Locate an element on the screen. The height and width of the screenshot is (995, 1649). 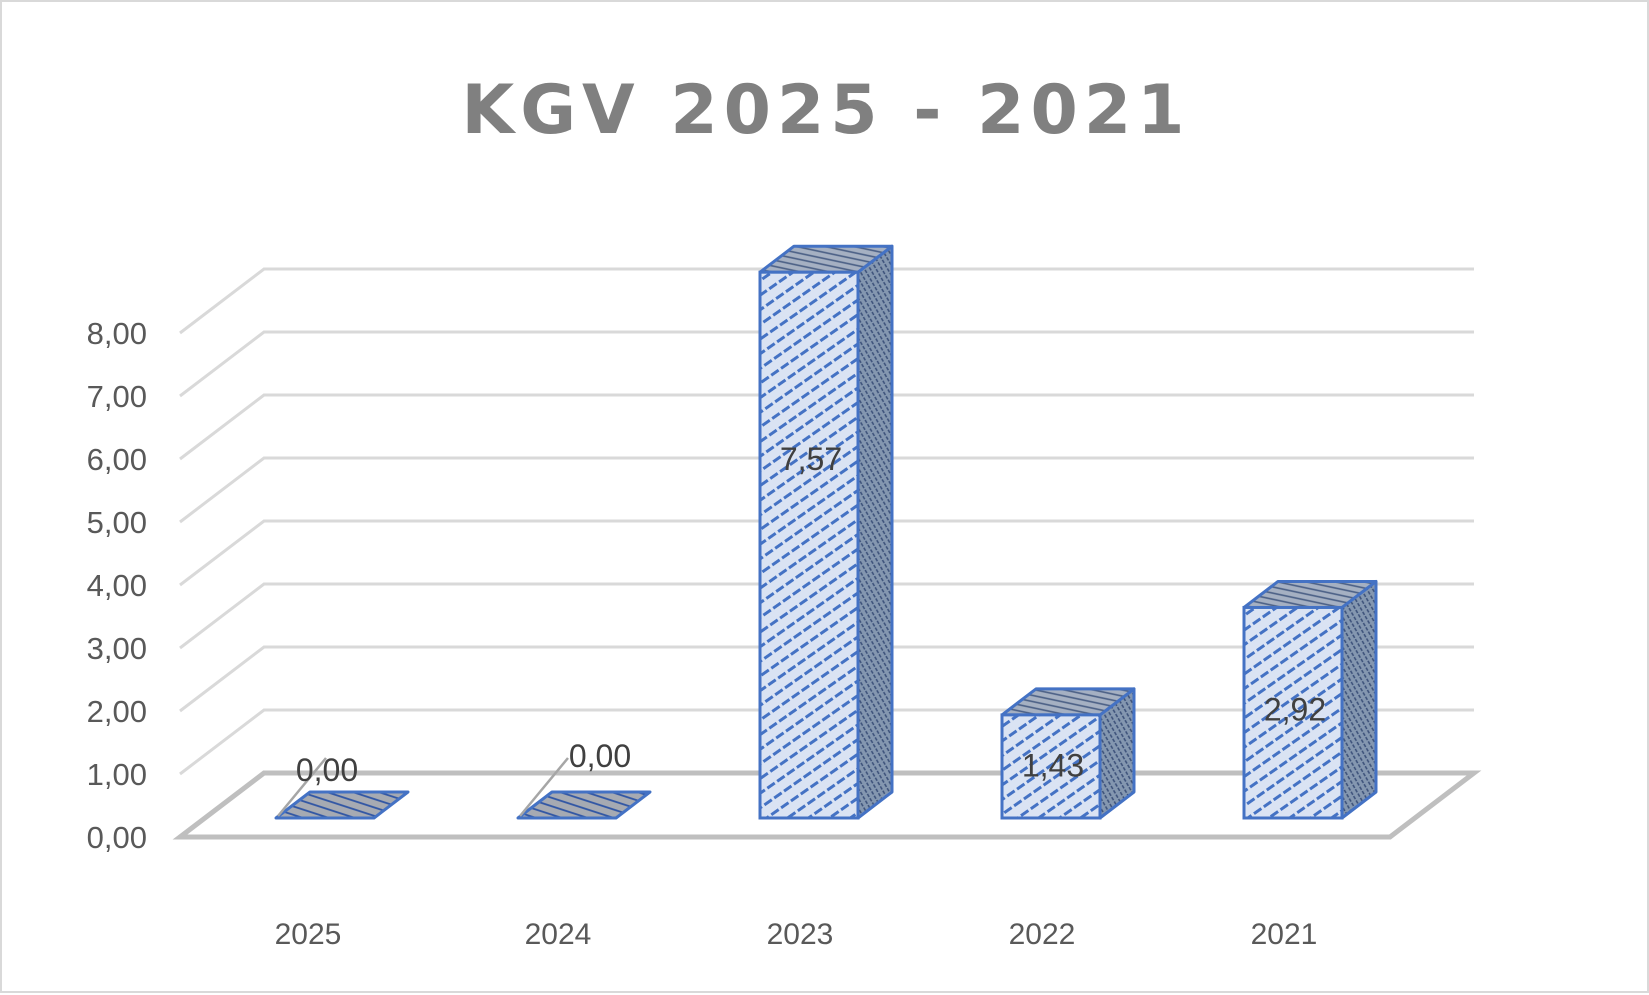
y-tick-label: 1,00 is located at coordinates (117, 774).